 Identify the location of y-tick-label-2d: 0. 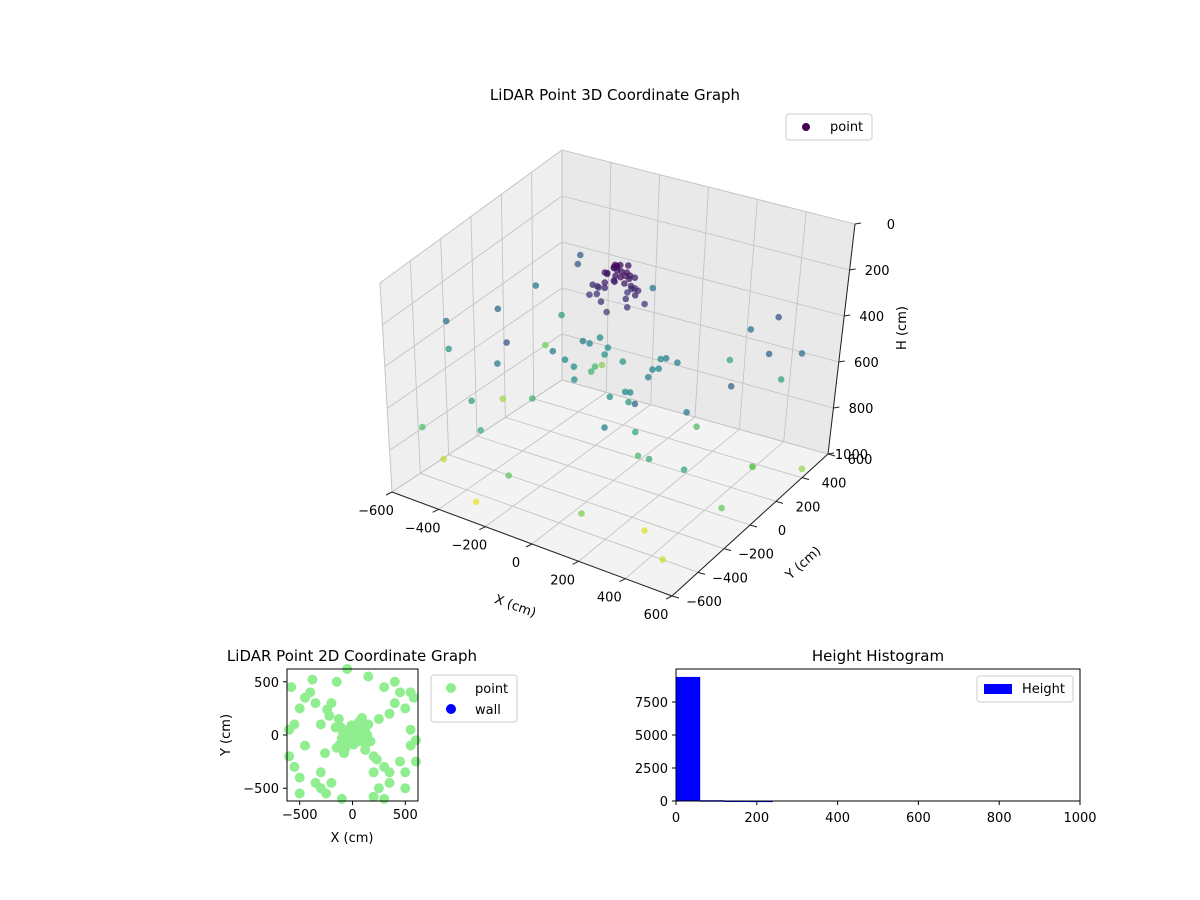
(275, 736).